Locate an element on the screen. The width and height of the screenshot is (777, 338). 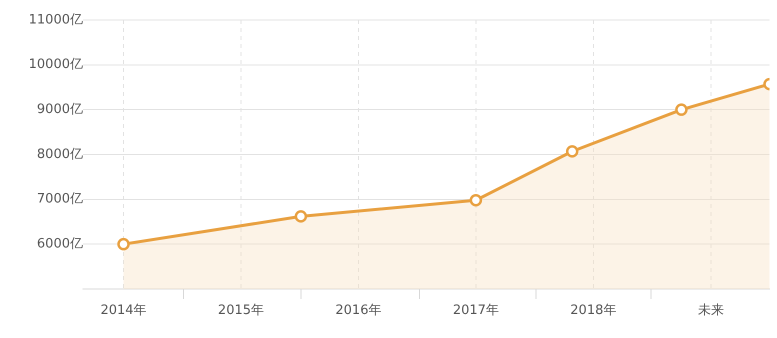
y-tick-label: 9000亿 is located at coordinates (59, 110).